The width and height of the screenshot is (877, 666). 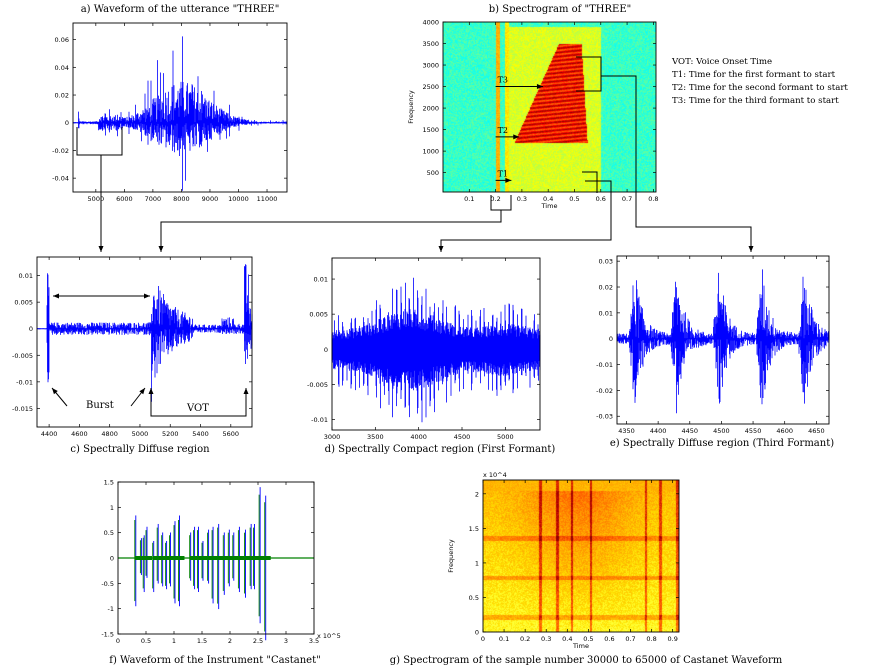 I want to click on y-tick-label: -0.015, so click(x=22, y=409).